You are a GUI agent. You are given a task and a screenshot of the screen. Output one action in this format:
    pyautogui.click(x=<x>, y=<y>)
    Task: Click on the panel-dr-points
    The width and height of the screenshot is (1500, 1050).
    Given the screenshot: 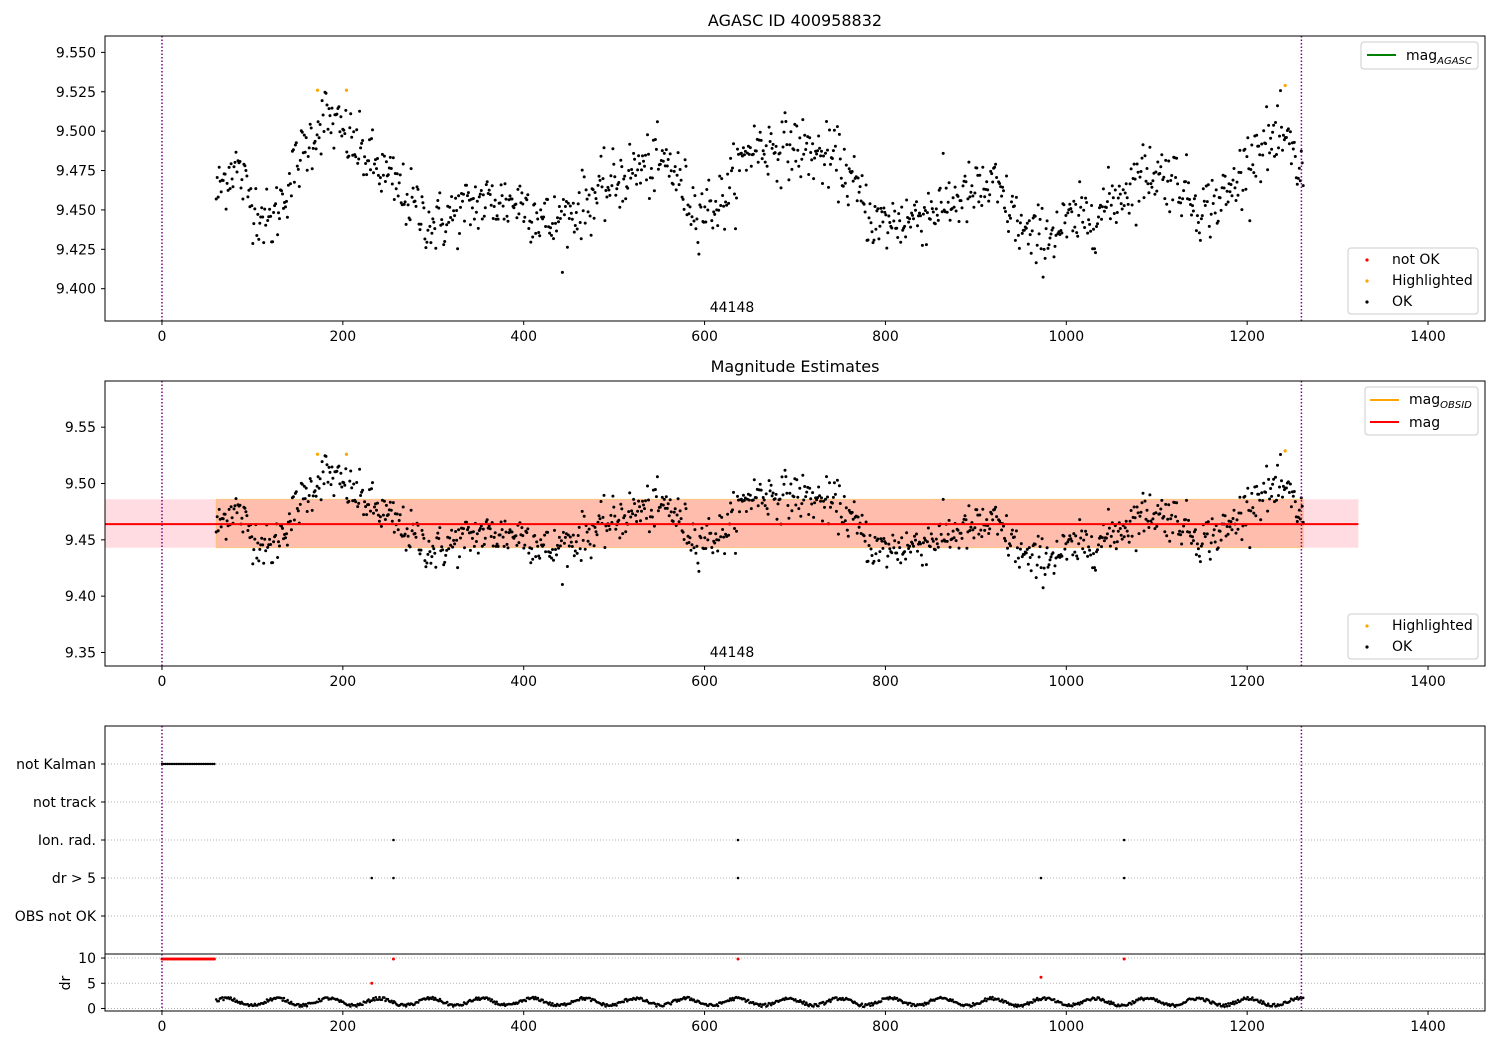 What is the action you would take?
    pyautogui.click(x=732, y=983)
    